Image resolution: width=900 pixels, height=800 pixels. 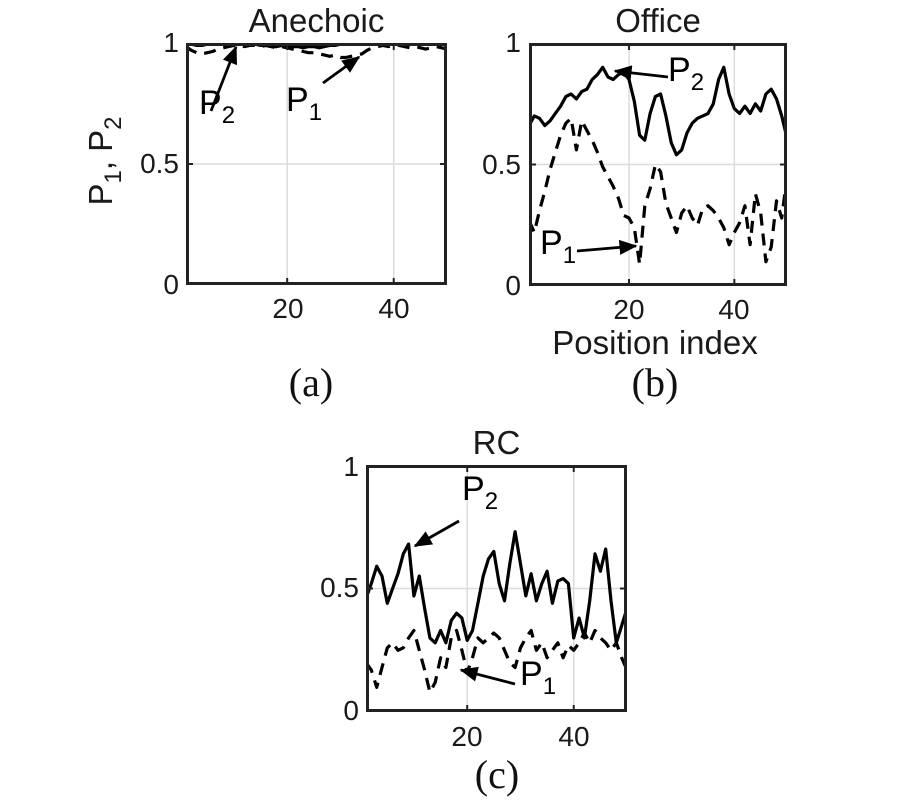 I want to click on y-axis-label-sep: , P, so click(x=100, y=150).